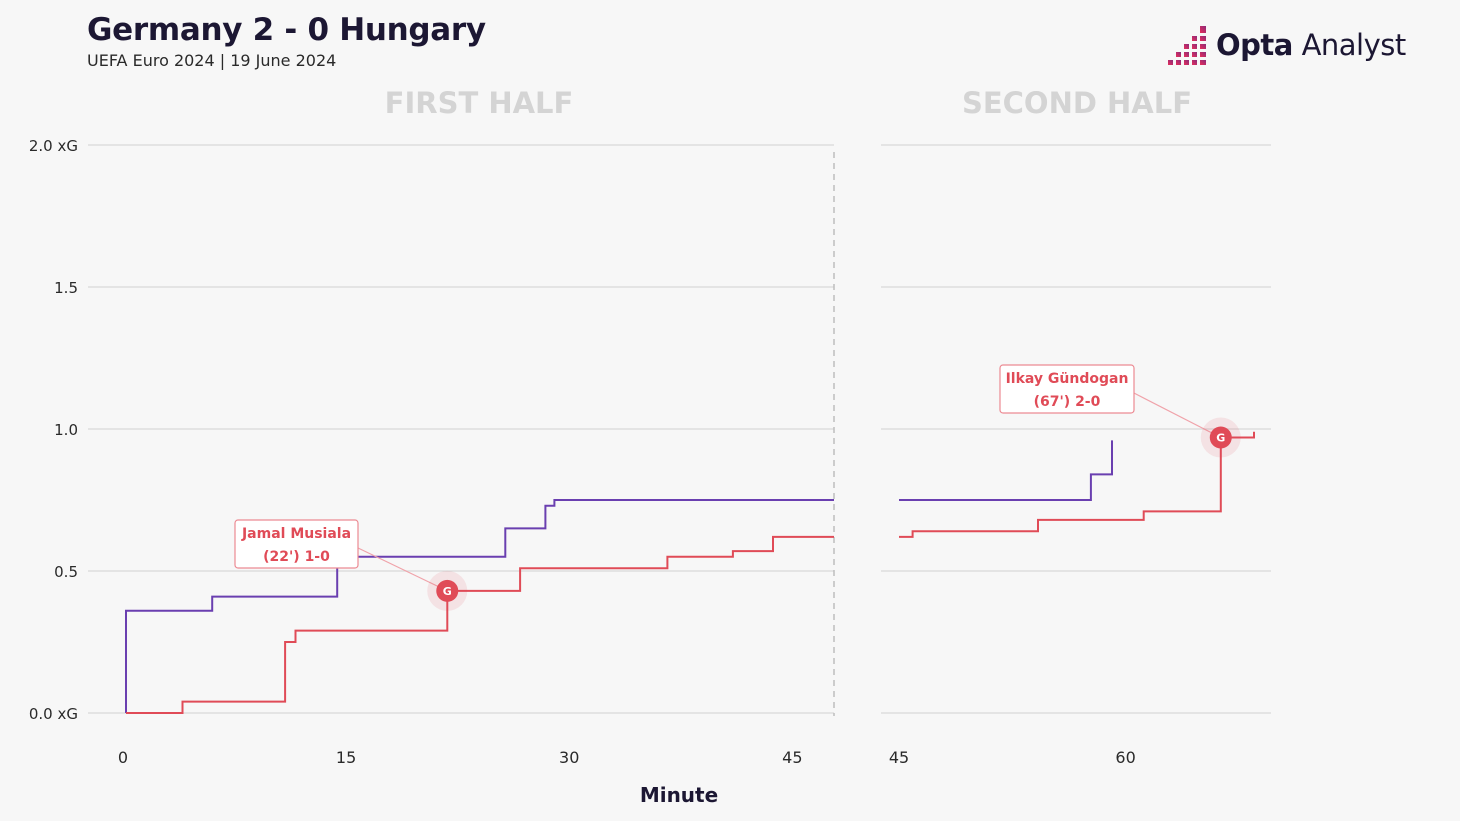 Image resolution: width=1460 pixels, height=821 pixels. What do you see at coordinates (1354, 45) in the screenshot?
I see `logo-product: Analyst` at bounding box center [1354, 45].